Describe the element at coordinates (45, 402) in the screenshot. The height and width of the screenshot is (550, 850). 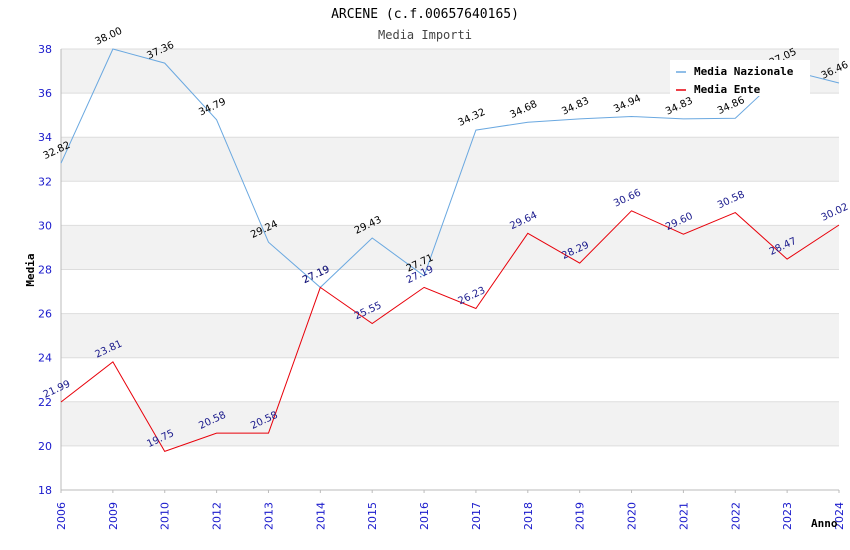
I see `y-tick-label: 22` at that location.